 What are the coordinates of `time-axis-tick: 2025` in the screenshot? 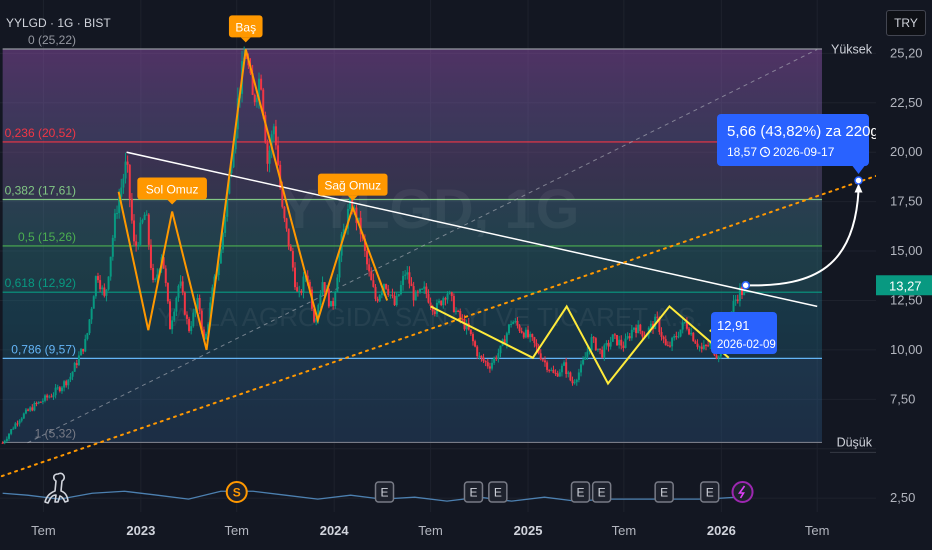 It's located at (528, 530).